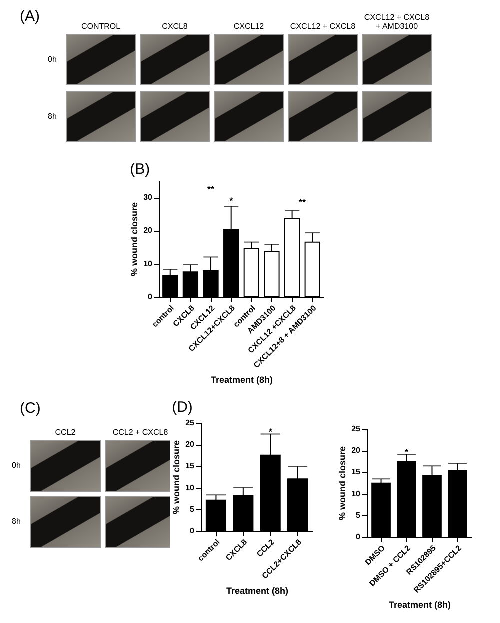  Describe the element at coordinates (65, 432) in the screenshot. I see `category-label: CCL2` at that location.